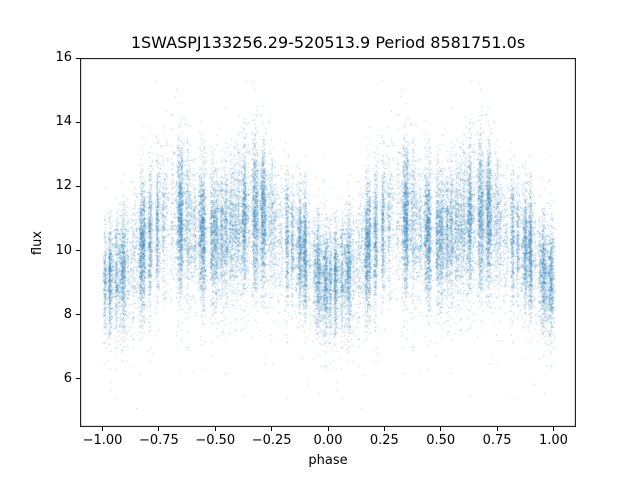 Image resolution: width=640 pixels, height=480 pixels. Describe the element at coordinates (271, 440) in the screenshot. I see `x-tick-label: −0.25` at that location.